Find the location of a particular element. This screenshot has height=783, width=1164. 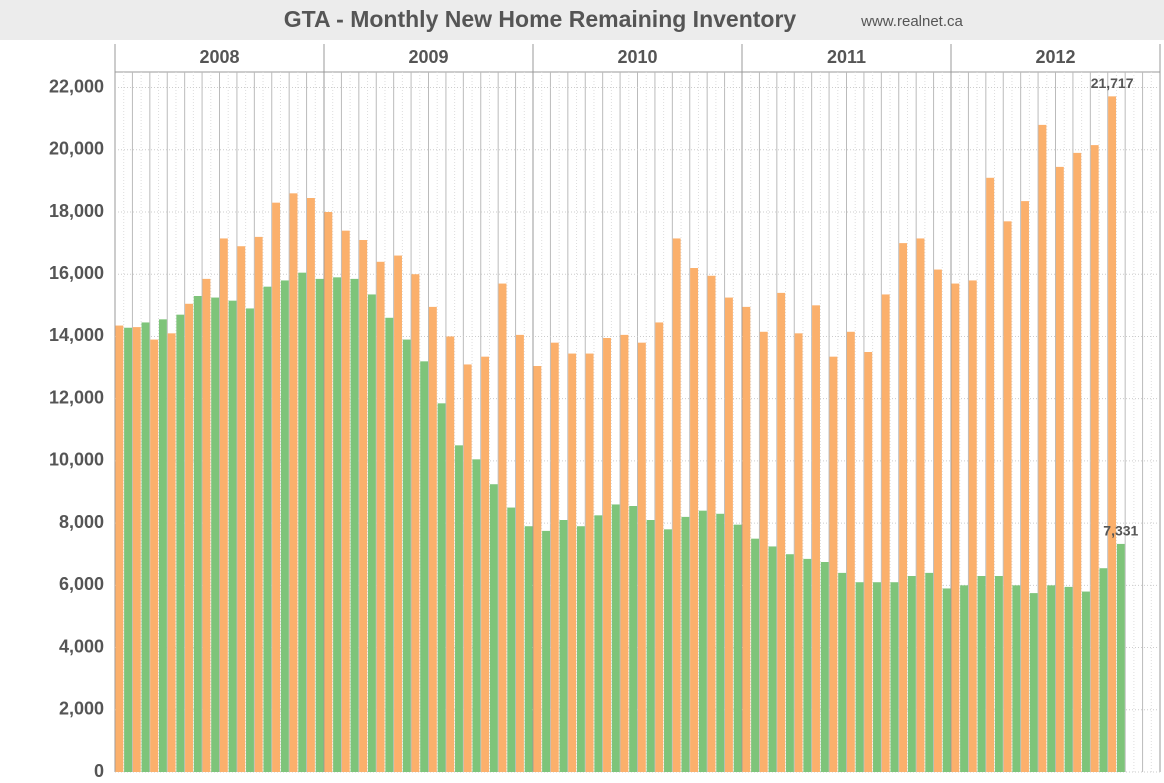

y-tick-label: 14,000 is located at coordinates (76, 335).